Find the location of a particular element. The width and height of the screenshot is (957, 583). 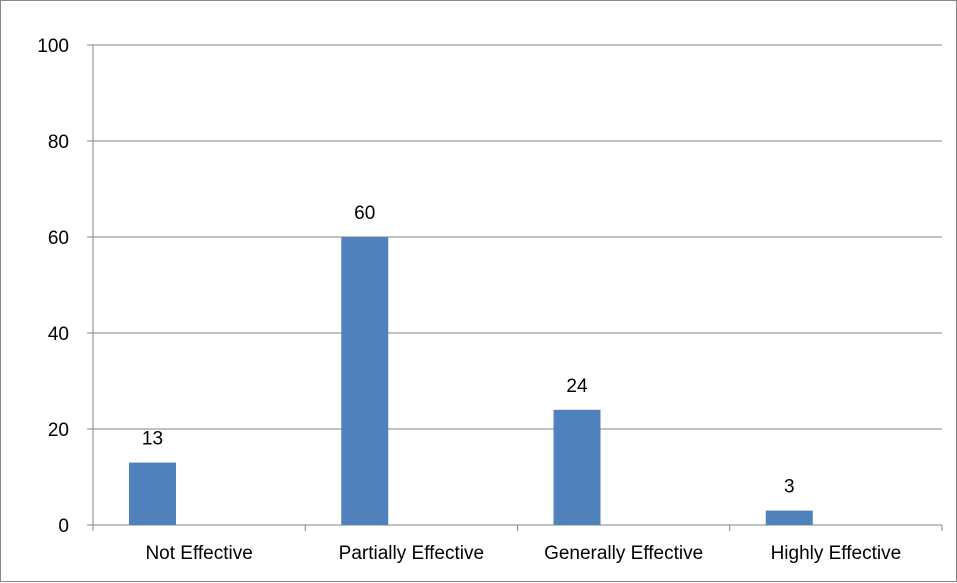

data-label: 60 is located at coordinates (364, 213).